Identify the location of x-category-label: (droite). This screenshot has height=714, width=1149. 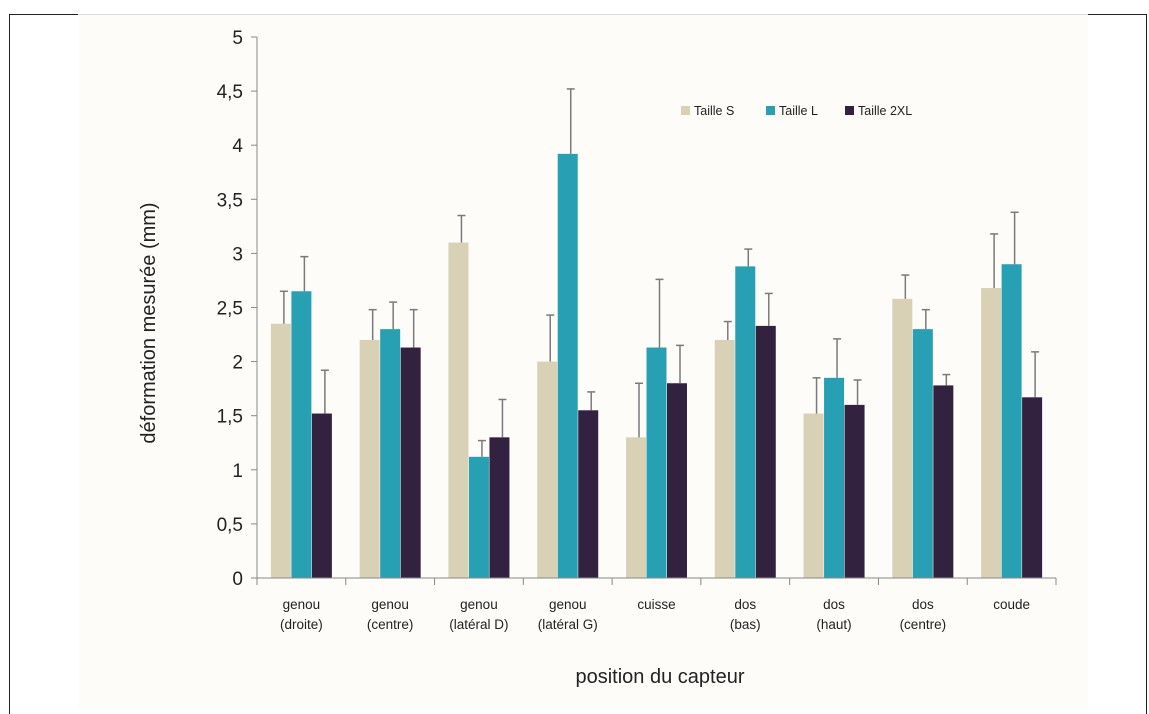
(301, 624).